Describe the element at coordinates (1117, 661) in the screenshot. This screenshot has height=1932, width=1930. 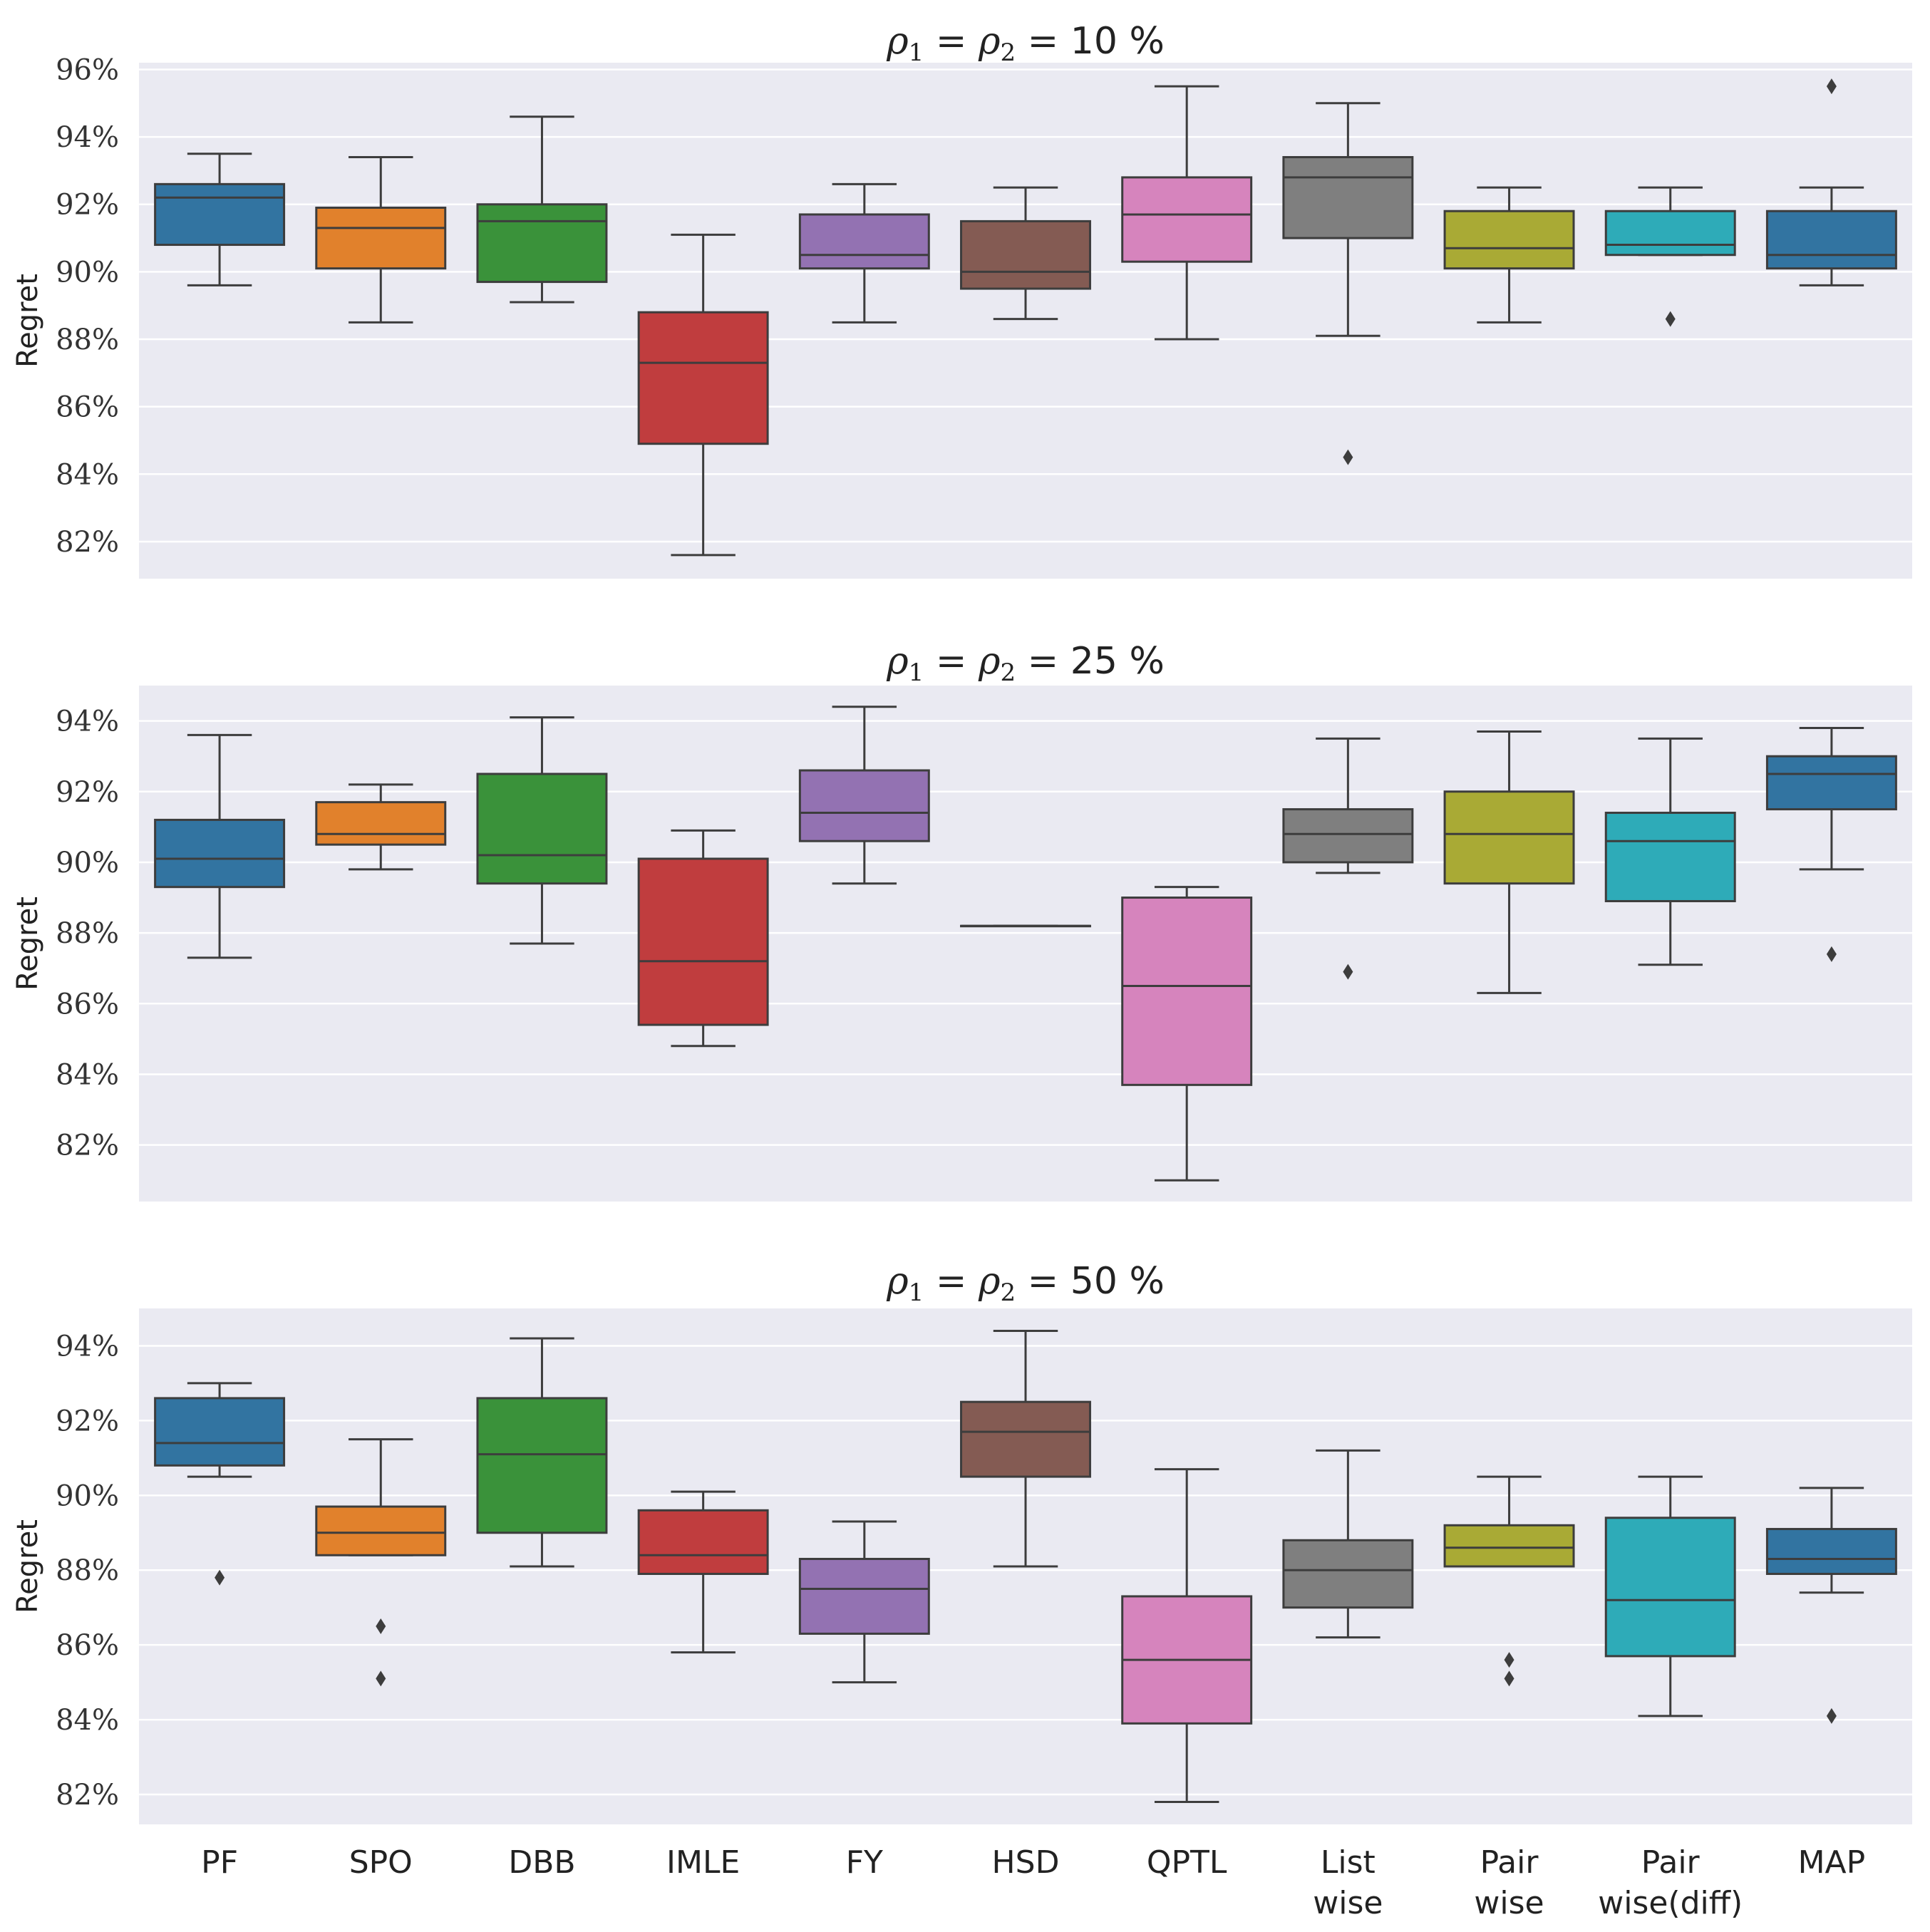
I see `title-value: 25 %` at that location.